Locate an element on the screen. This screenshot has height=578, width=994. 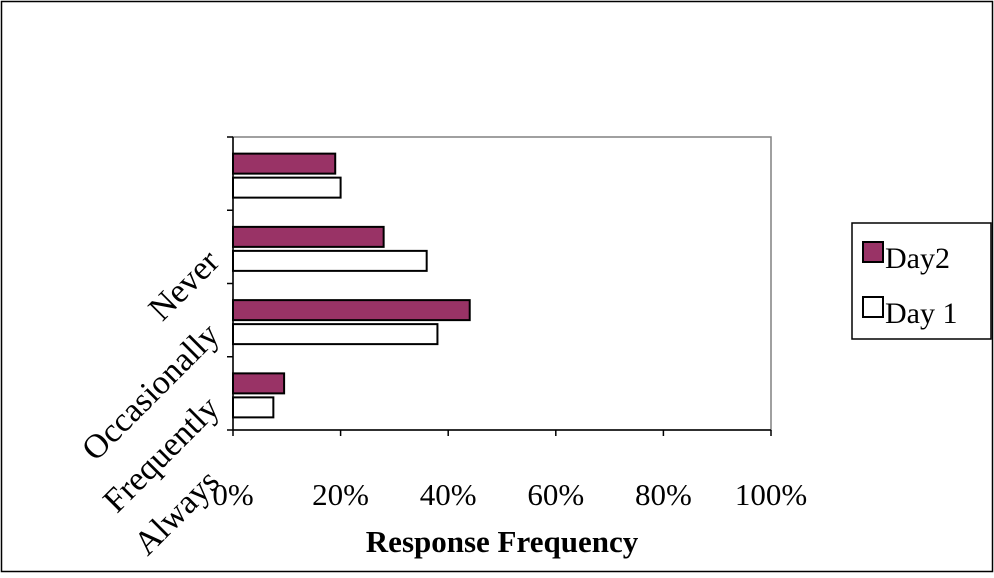
bar-frequently-day1 is located at coordinates (335, 334).